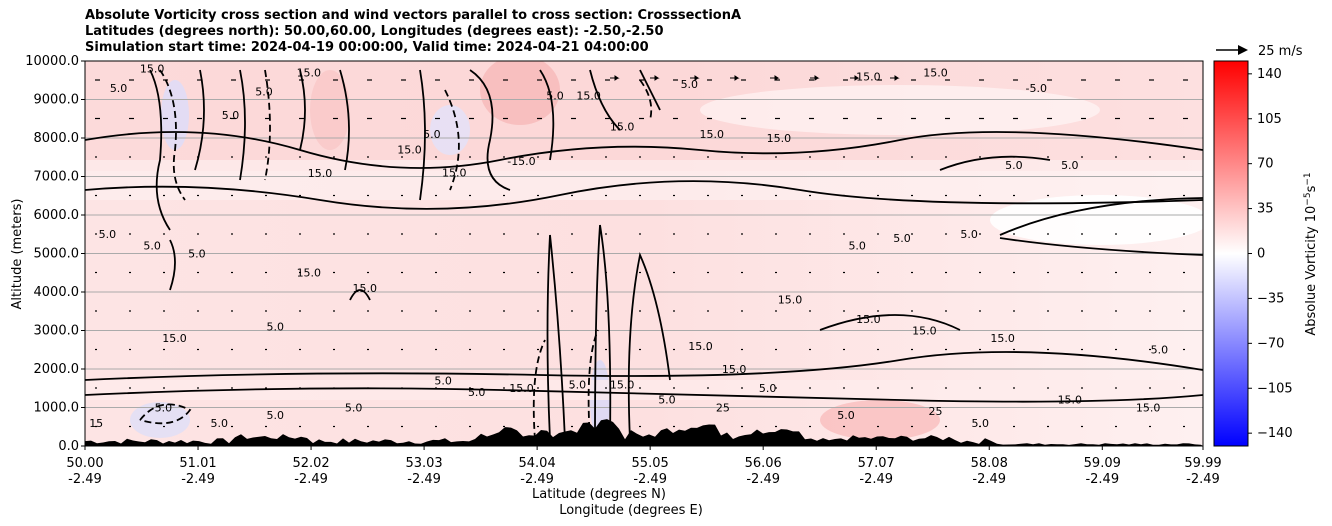 This screenshot has height=526, width=1332. What do you see at coordinates (1265, 209) in the screenshot?
I see `colorbar-tick-label: 35` at bounding box center [1265, 209].